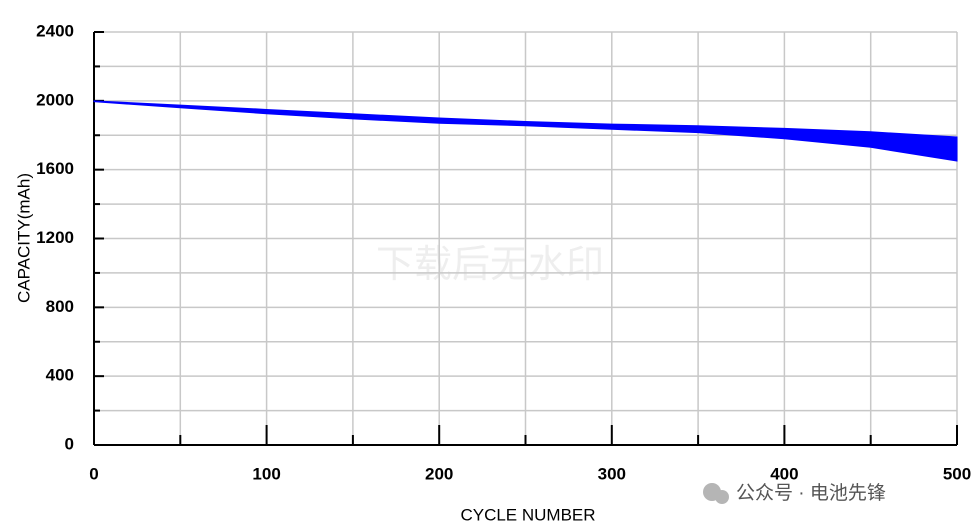 The height and width of the screenshot is (531, 978). What do you see at coordinates (612, 473) in the screenshot?
I see `x-tick-label: 300` at bounding box center [612, 473].